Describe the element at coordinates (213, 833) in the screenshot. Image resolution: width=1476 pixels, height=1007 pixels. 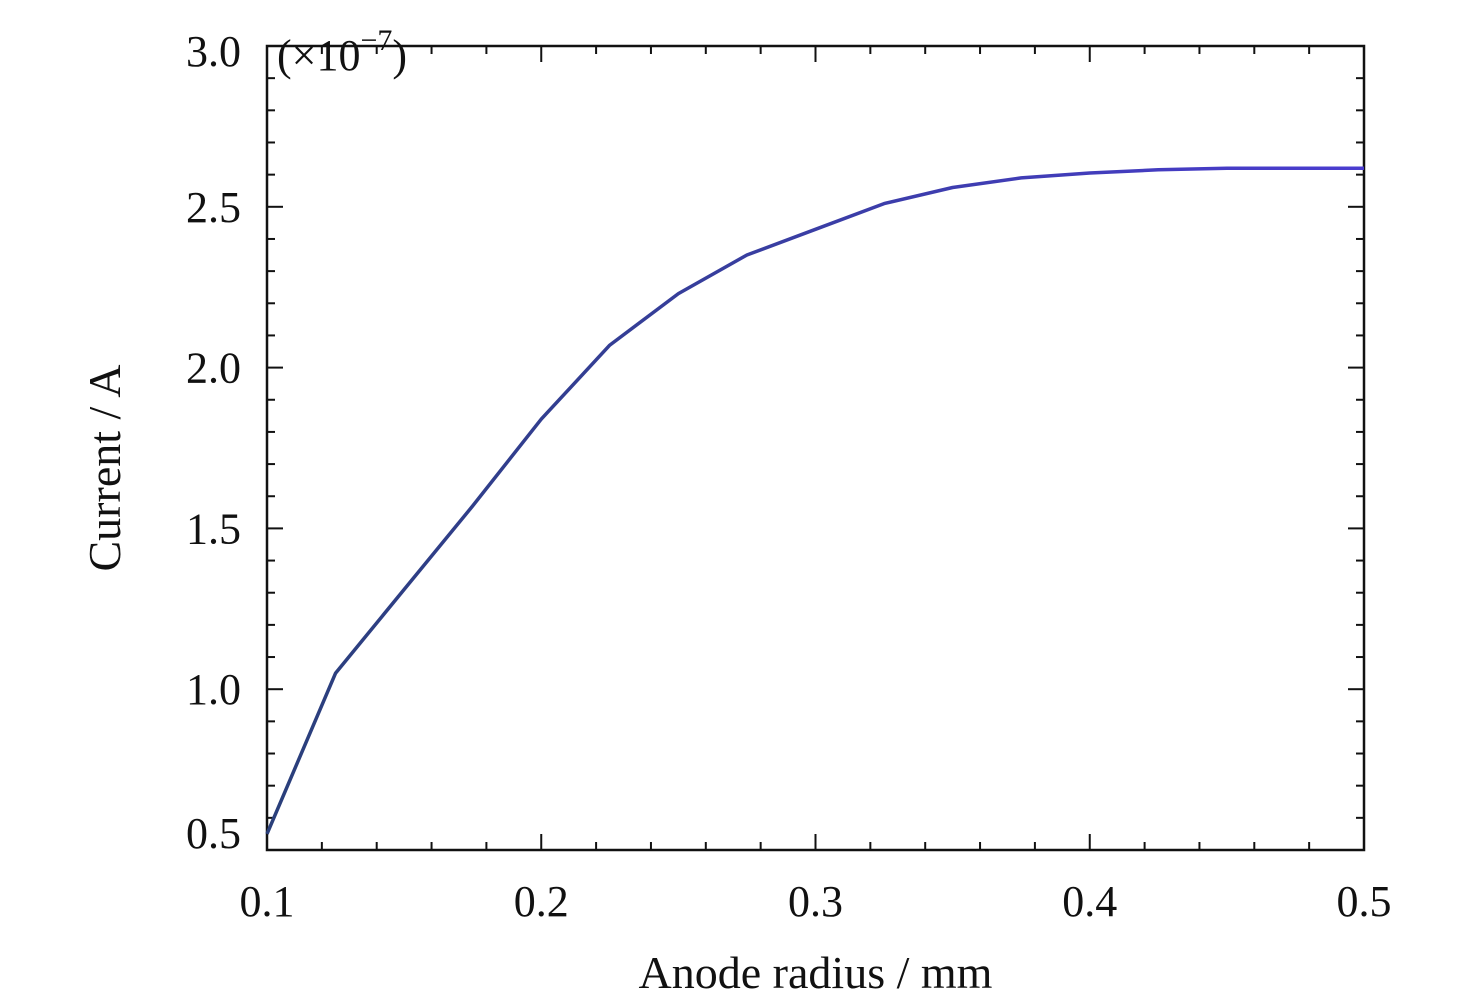
I see `y-tick-label: 0.5` at that location.